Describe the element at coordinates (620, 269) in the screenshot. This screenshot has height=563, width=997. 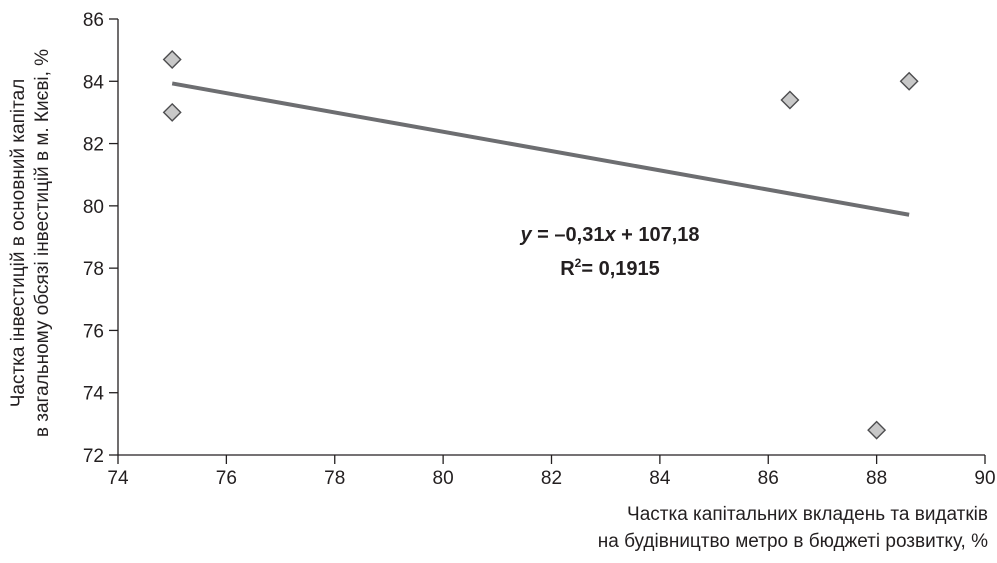
I see `trendline-r2-value: = 0,1915` at that location.